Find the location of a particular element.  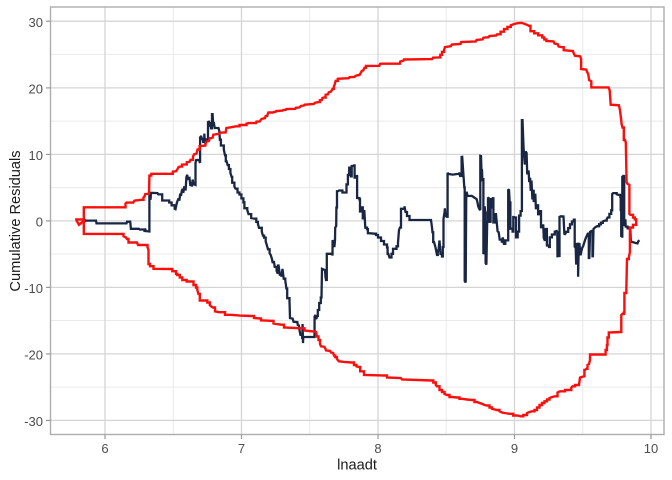

svg-text: 20 is located at coordinates (36, 89).